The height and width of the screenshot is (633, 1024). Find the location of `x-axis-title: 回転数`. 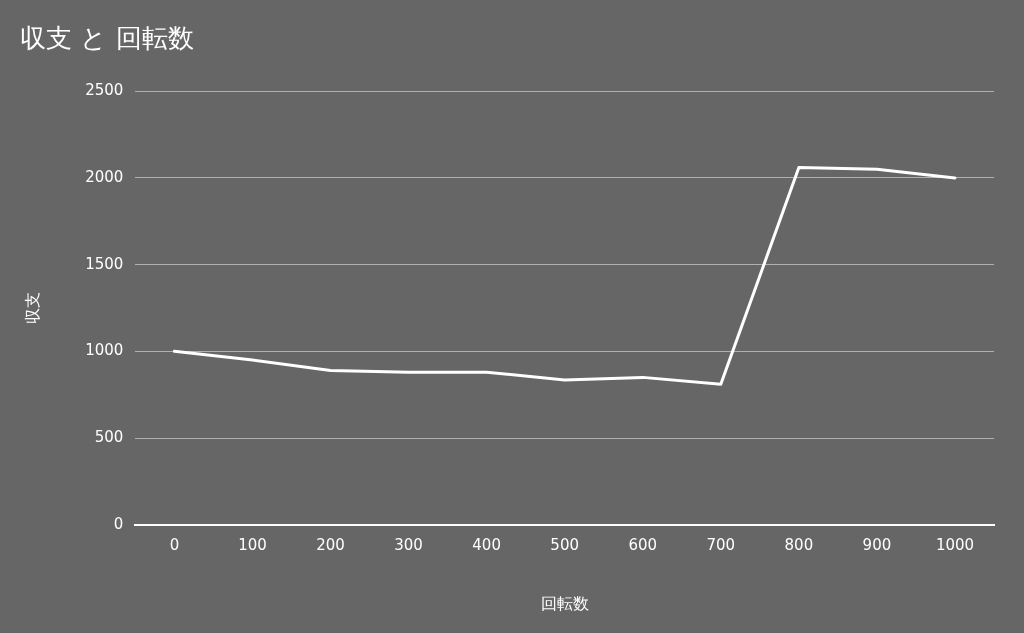

x-axis-title: 回転数 is located at coordinates (564, 603).